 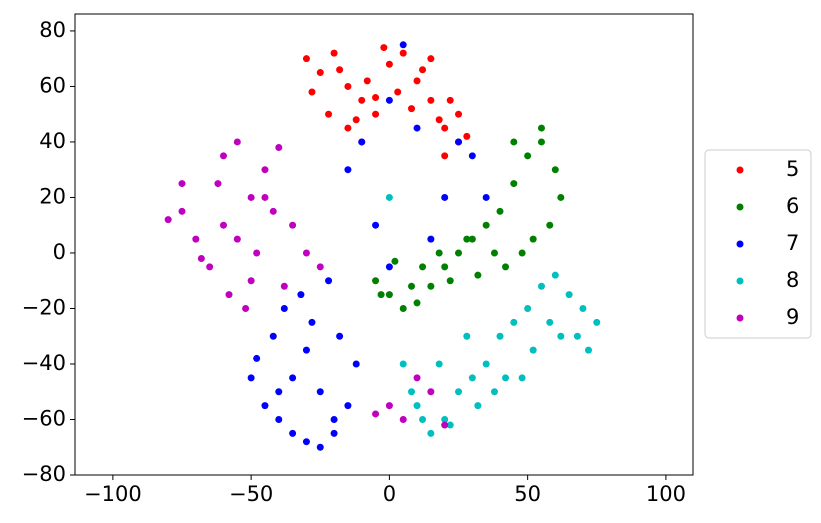 I want to click on legend-label: 6, so click(x=792, y=206).